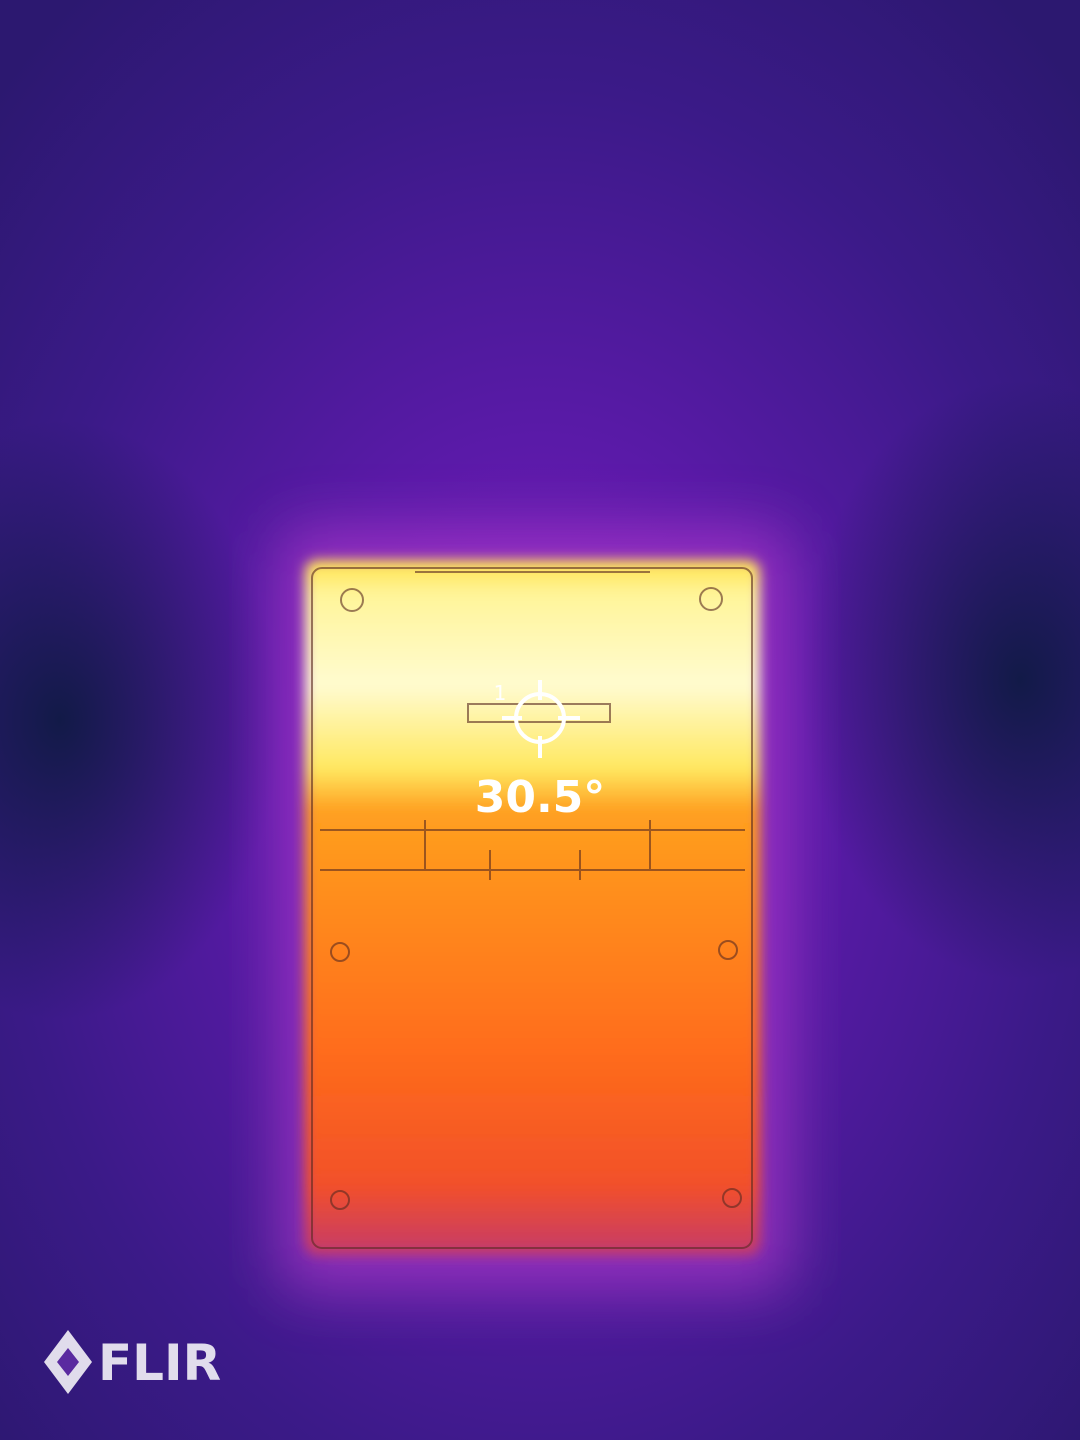 The image size is (1080, 1440). What do you see at coordinates (500, 693) in the screenshot?
I see `spot-label: 1` at bounding box center [500, 693].